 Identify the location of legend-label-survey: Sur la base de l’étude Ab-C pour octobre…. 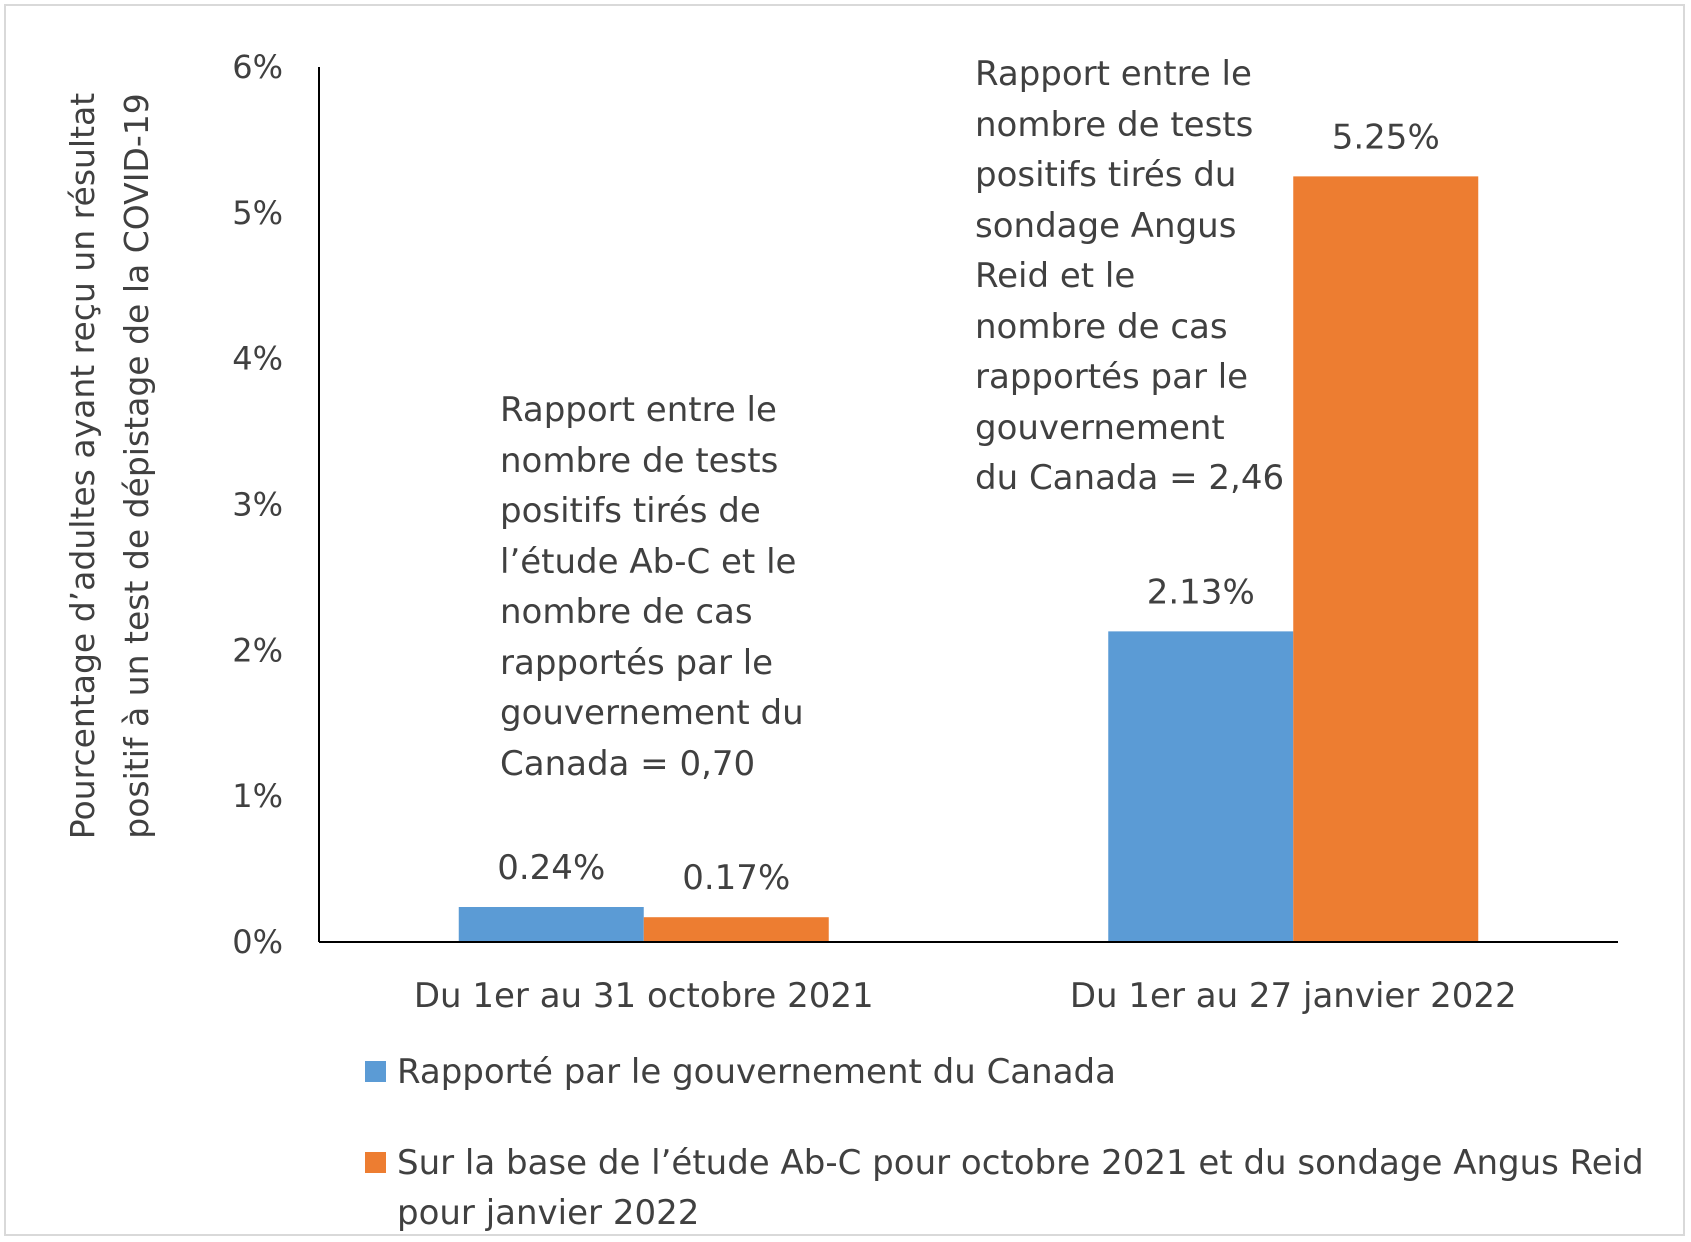
(1020, 1188).